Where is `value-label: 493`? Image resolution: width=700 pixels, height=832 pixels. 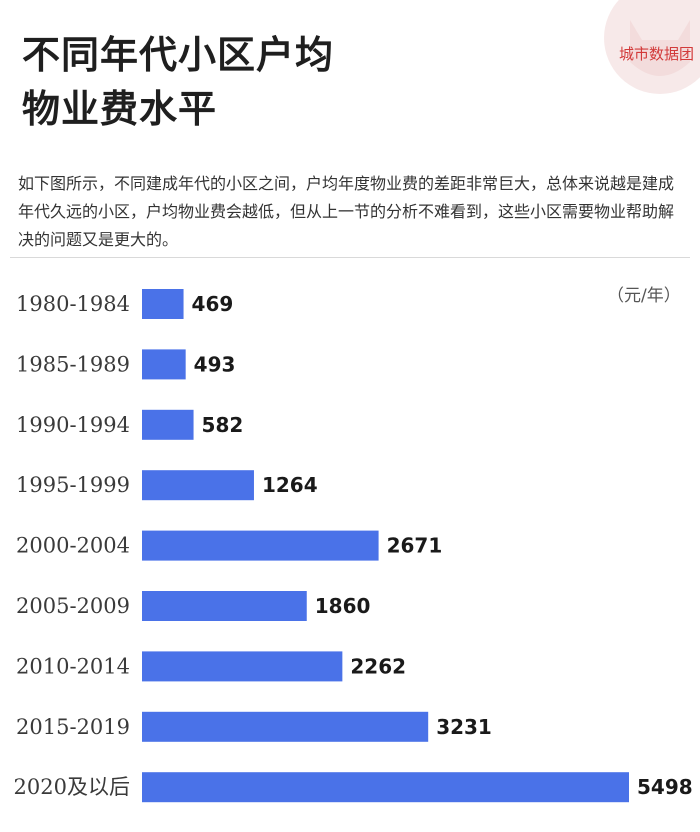
value-label: 493 is located at coordinates (215, 364).